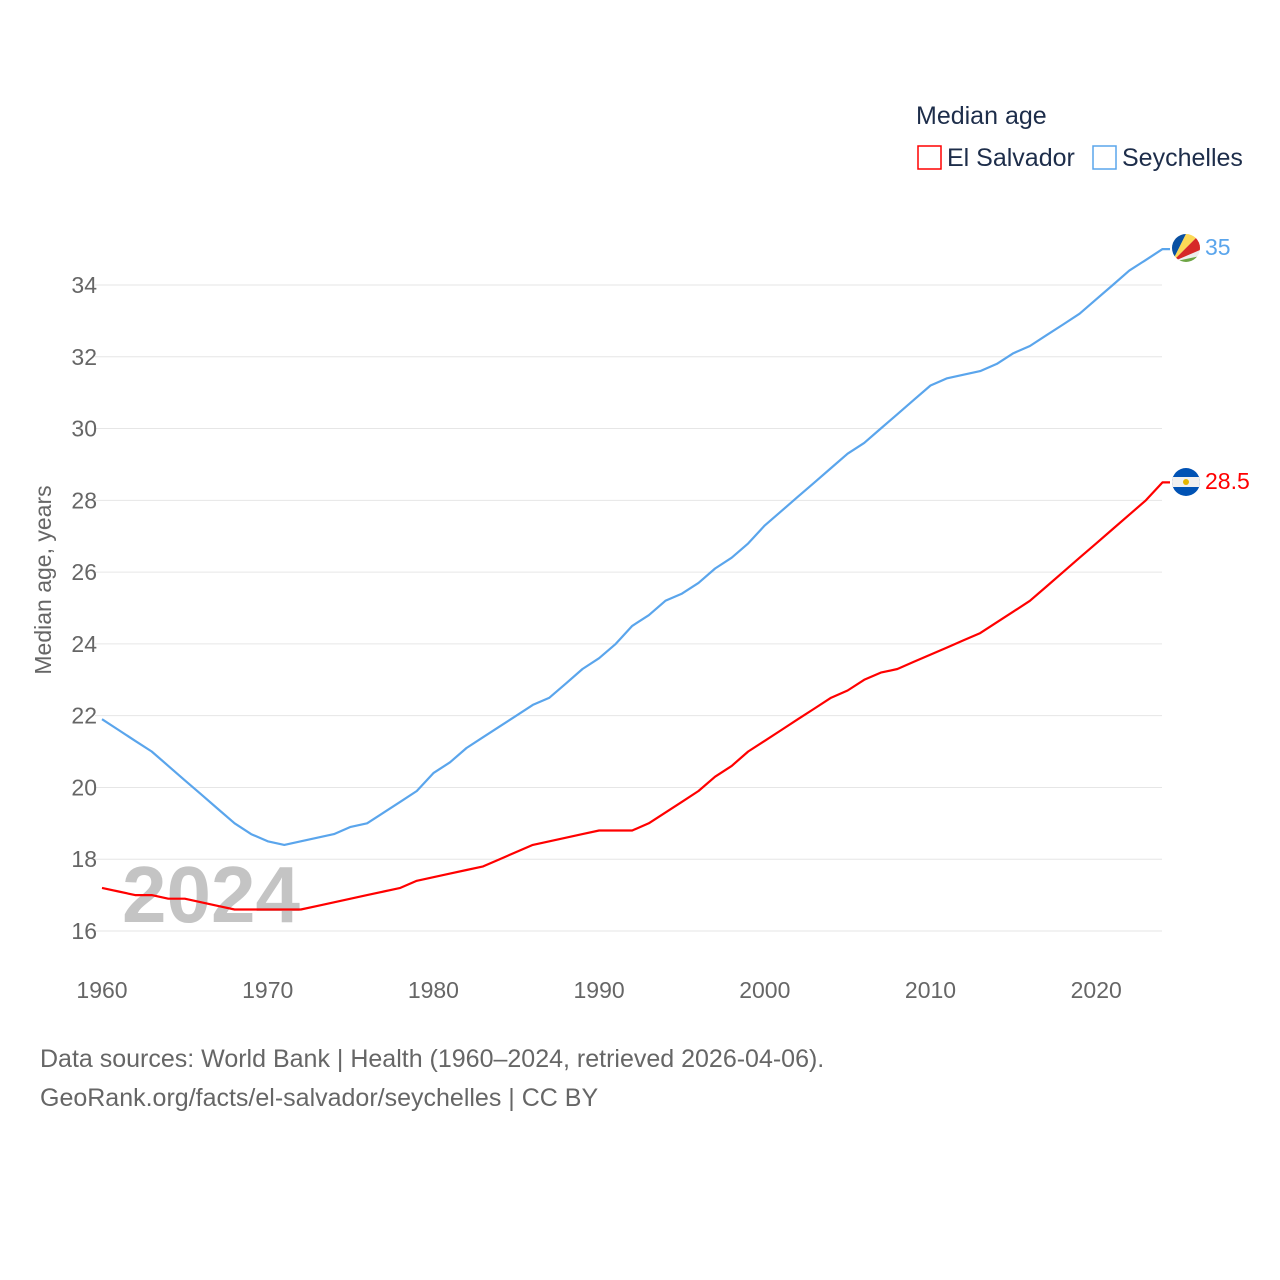 The height and width of the screenshot is (1280, 1280). What do you see at coordinates (930, 990) in the screenshot?
I see `x-tick-label: 2010` at bounding box center [930, 990].